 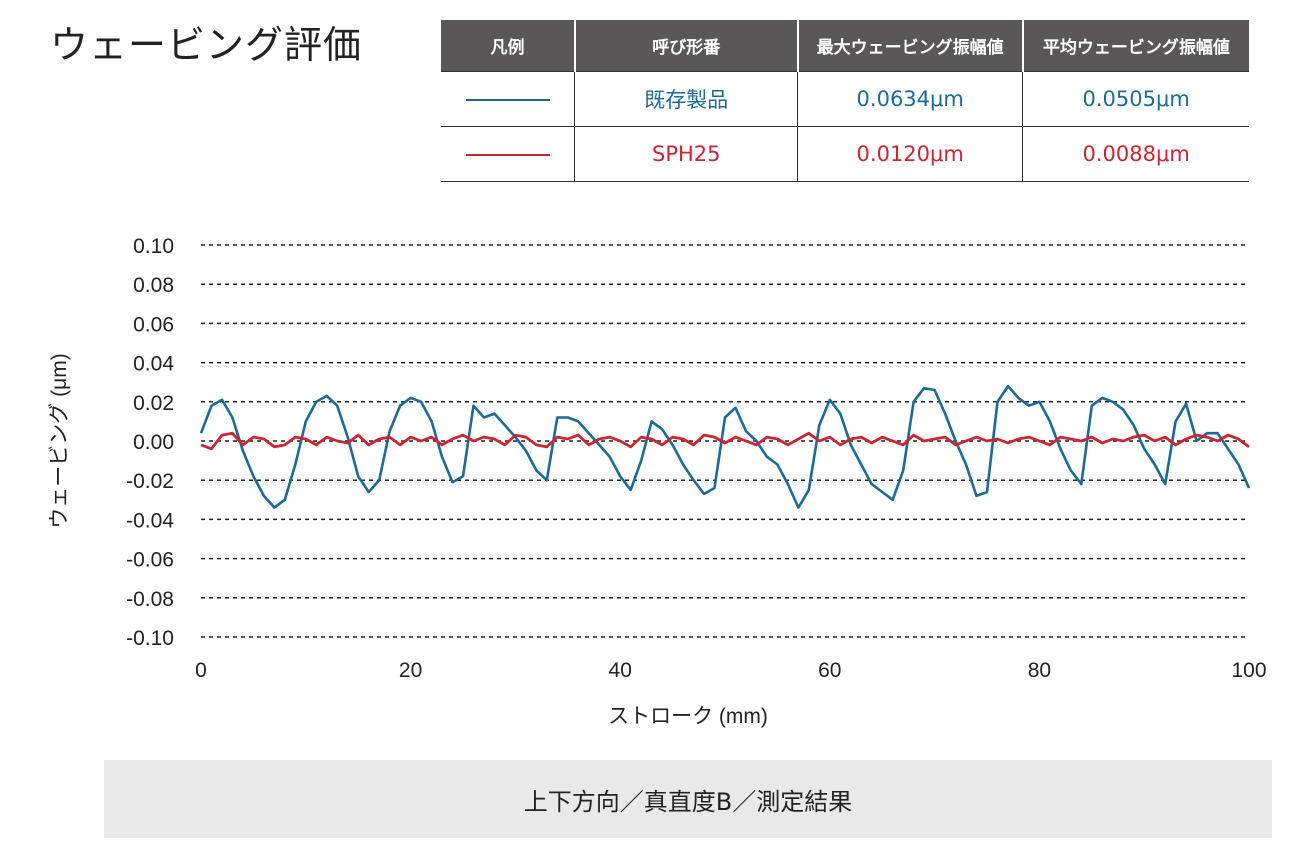 I want to click on y-tick-label: 0.06, so click(x=153, y=324).